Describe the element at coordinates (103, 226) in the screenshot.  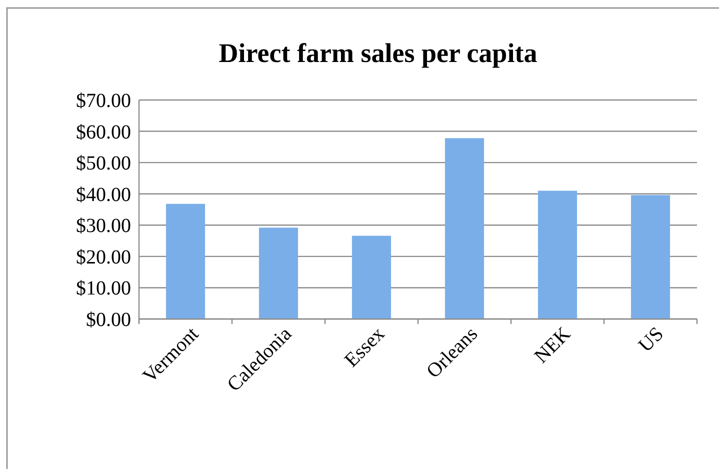
I see `y-tick-label: $30.00` at that location.